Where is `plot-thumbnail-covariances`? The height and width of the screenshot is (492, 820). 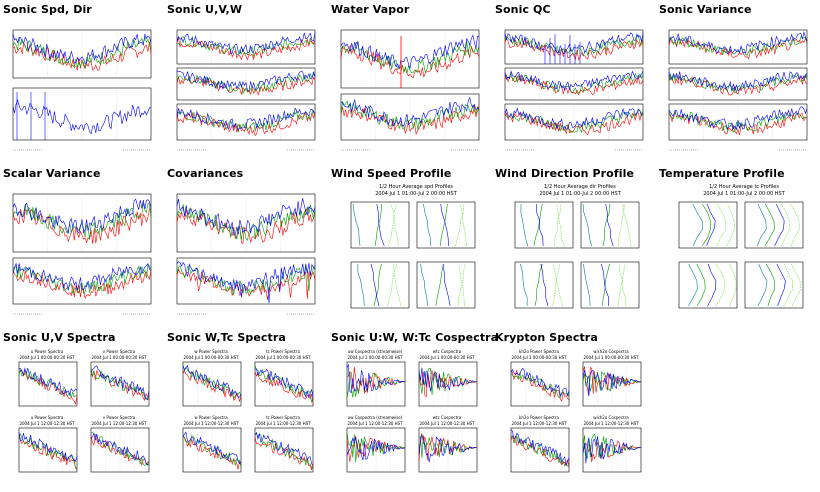 plot-thumbnail-covariances is located at coordinates (247, 250).